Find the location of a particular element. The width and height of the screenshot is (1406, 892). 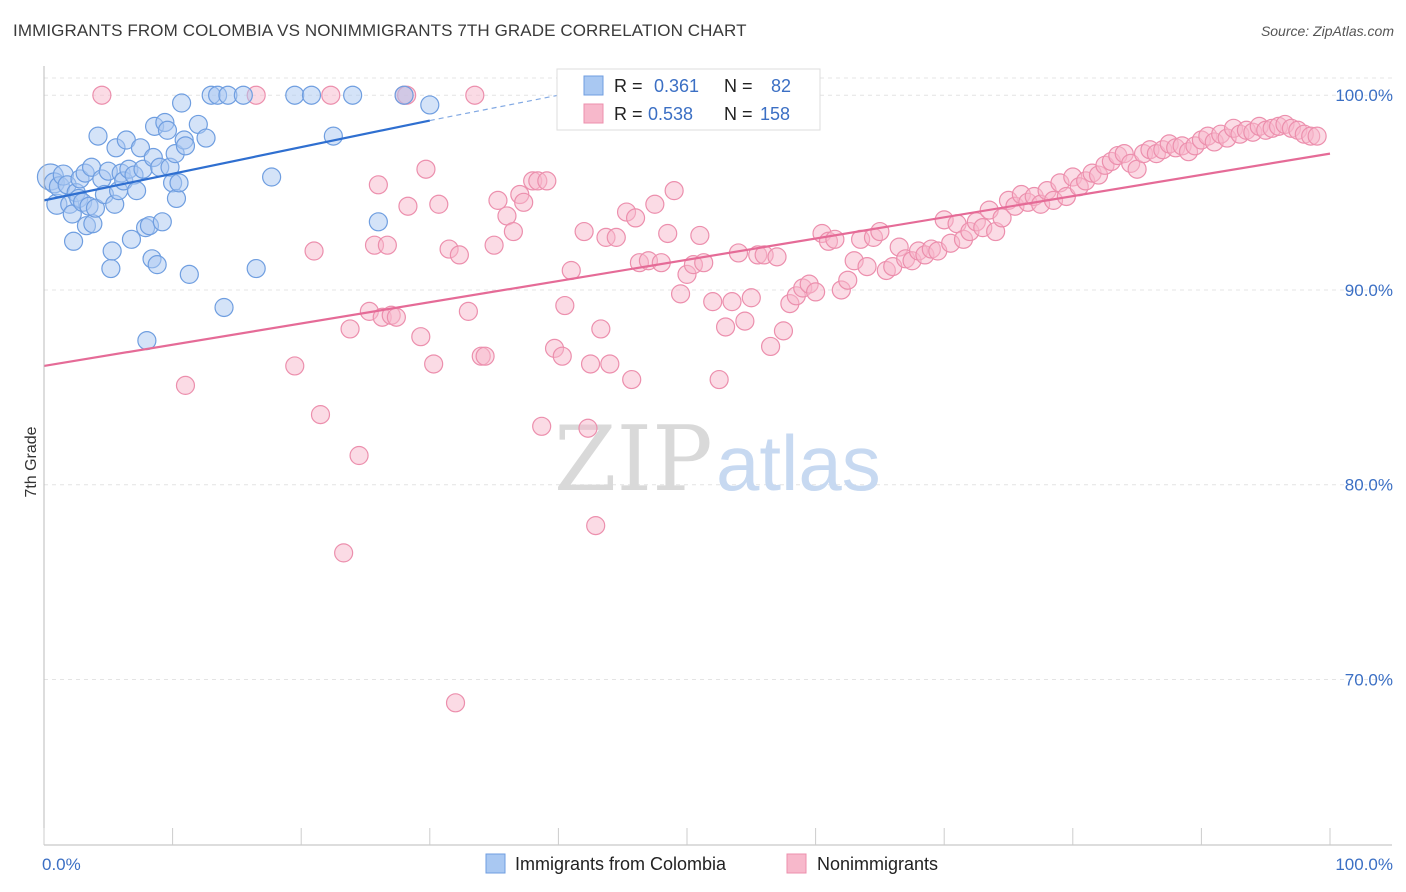

y-tick-label: 90.0% is located at coordinates (1369, 290).